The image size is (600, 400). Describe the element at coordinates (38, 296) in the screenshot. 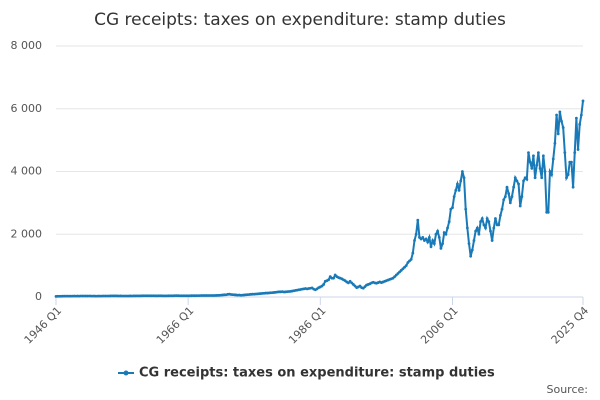

I see `y-tick-label: 0` at that location.